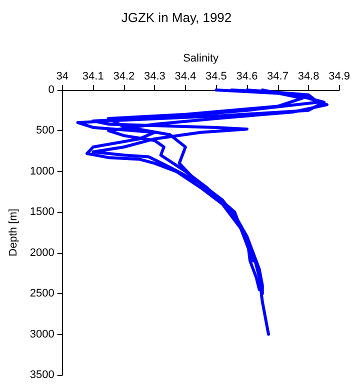 This screenshot has height=384, width=353. What do you see at coordinates (176, 17) in the screenshot?
I see `chart-title: JGZK in May, 1992` at bounding box center [176, 17].